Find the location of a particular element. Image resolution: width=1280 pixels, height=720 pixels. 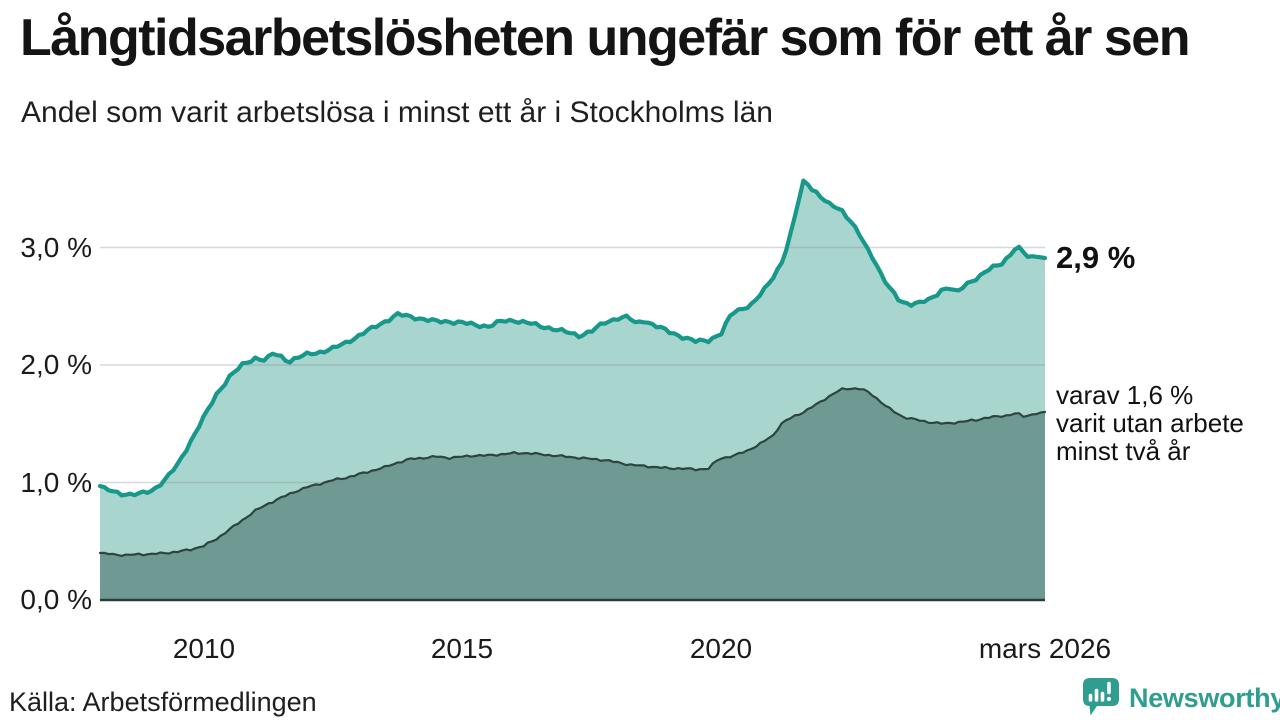

y-tick-2: 2,0 % is located at coordinates (56, 364).